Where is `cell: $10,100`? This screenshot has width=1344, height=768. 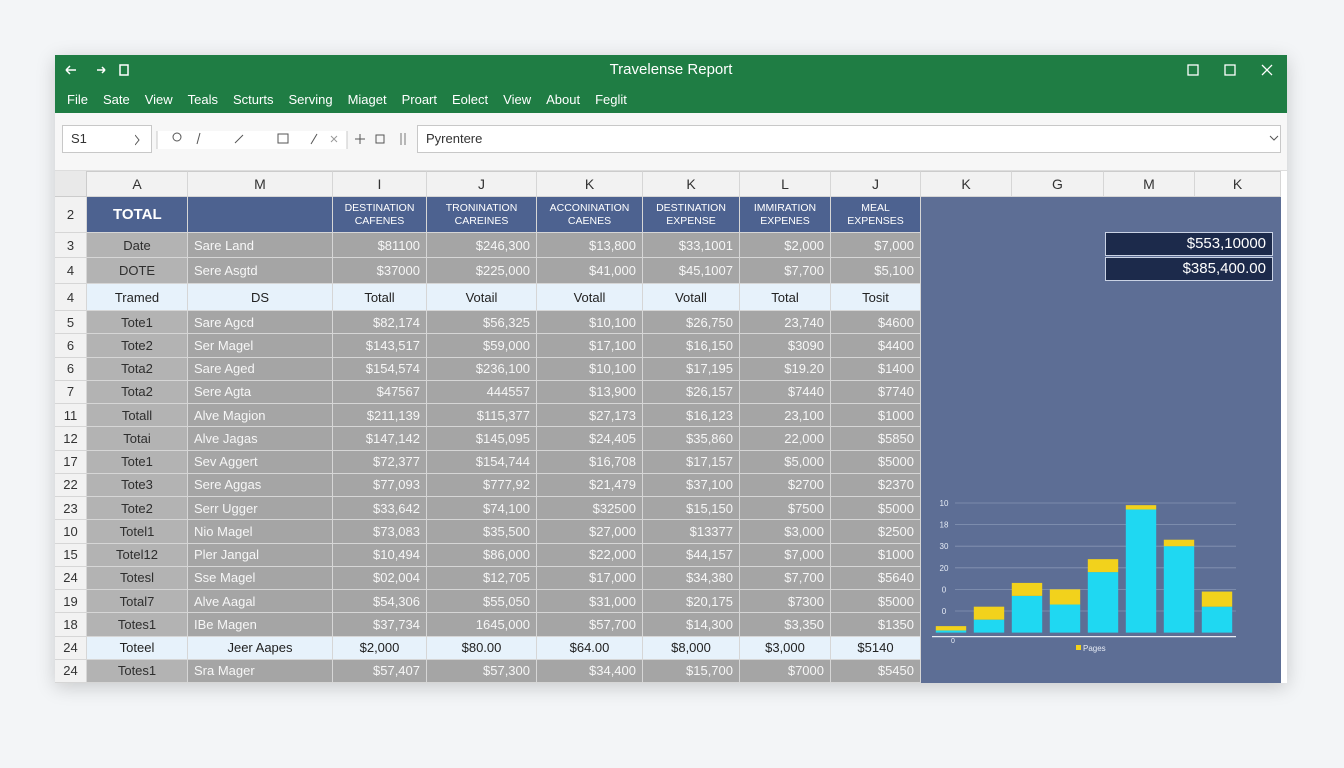
cell: $10,100 is located at coordinates (590, 323).